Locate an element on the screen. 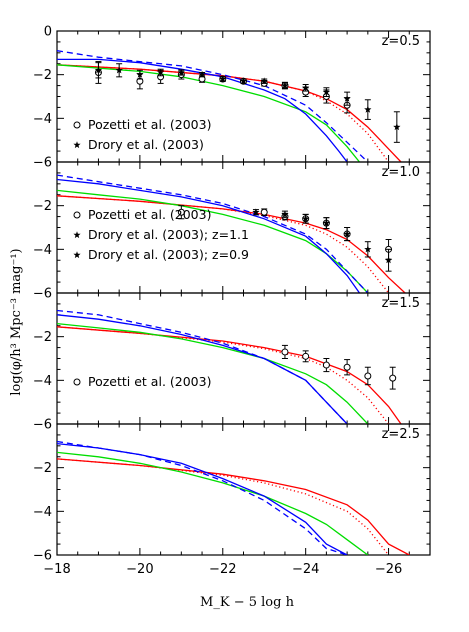 The height and width of the screenshot is (632, 469). model-curve-red-solid is located at coordinates (233, 506).